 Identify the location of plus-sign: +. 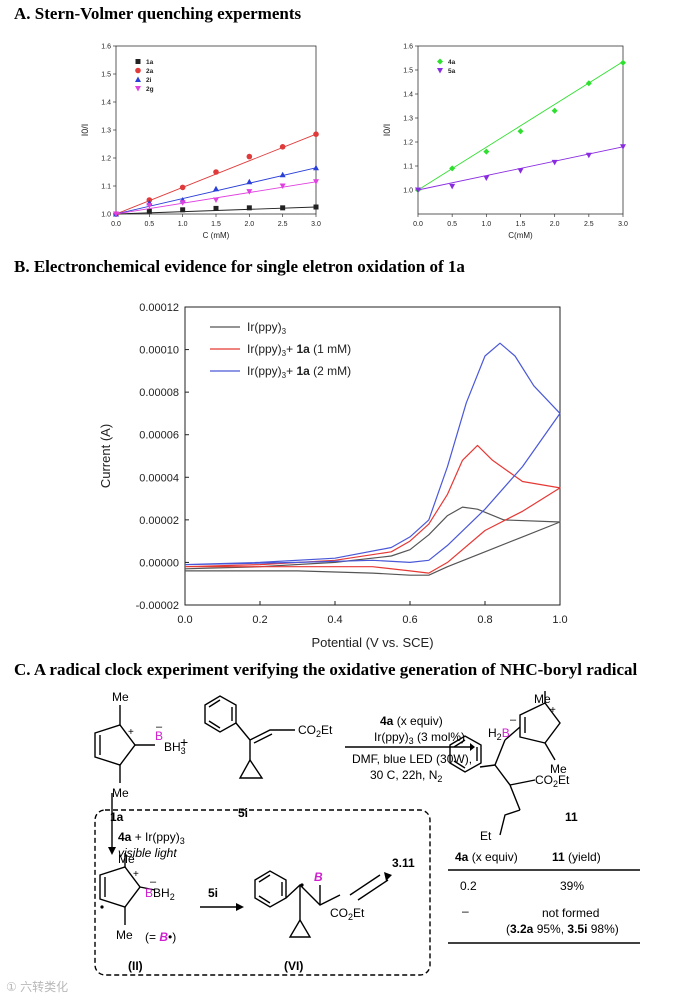
(184, 742).